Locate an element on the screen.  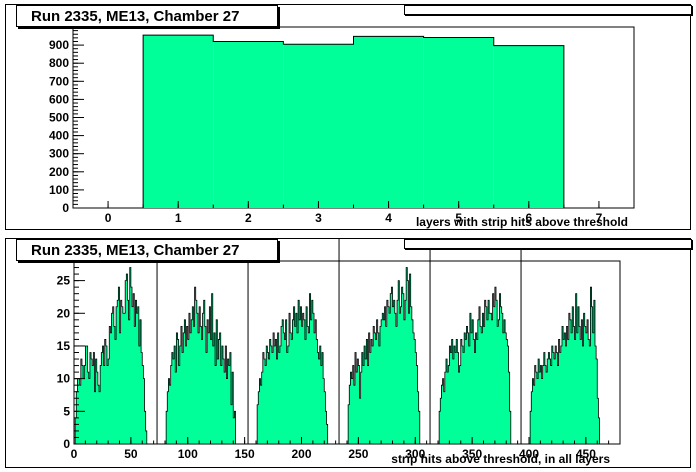
y-tick-label: 100 is located at coordinates (59, 190).